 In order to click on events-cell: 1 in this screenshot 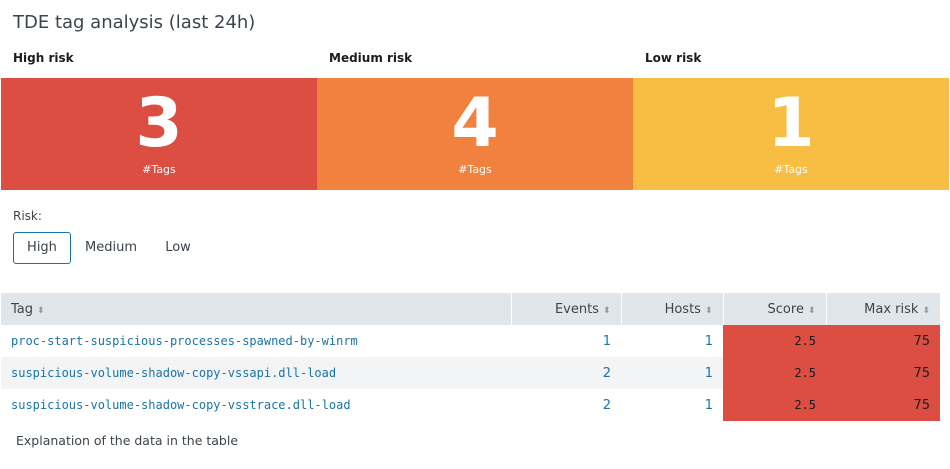, I will do `click(606, 341)`.